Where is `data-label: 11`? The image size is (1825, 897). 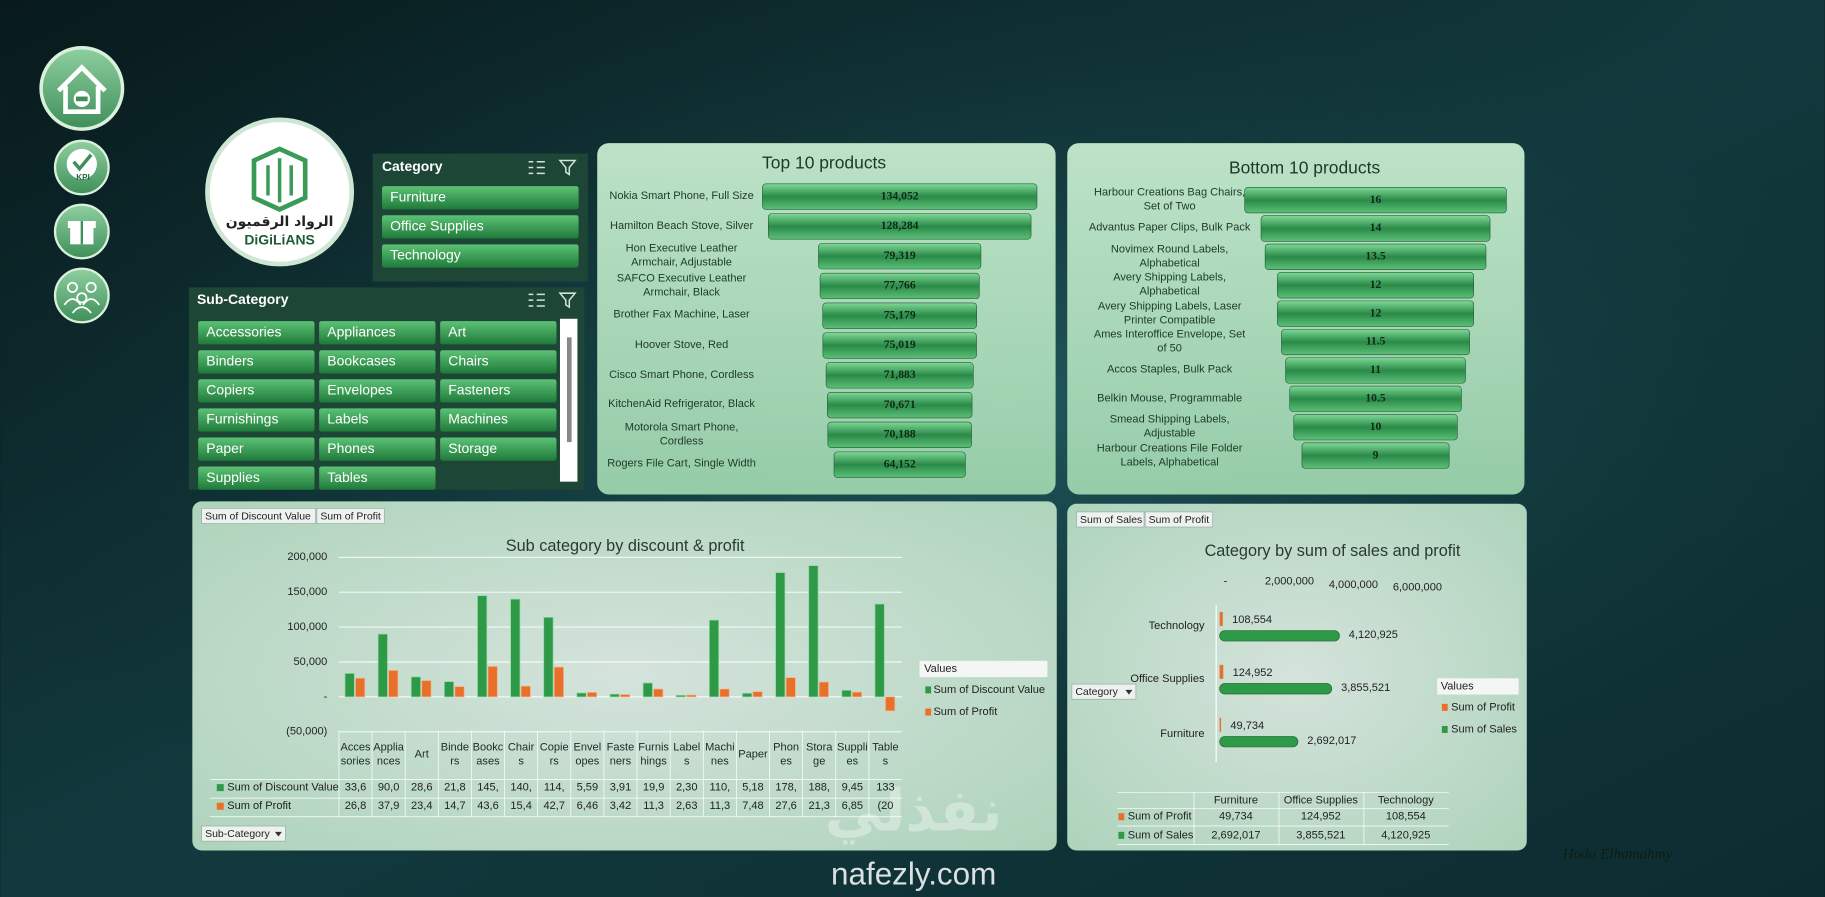 data-label: 11 is located at coordinates (1375, 369).